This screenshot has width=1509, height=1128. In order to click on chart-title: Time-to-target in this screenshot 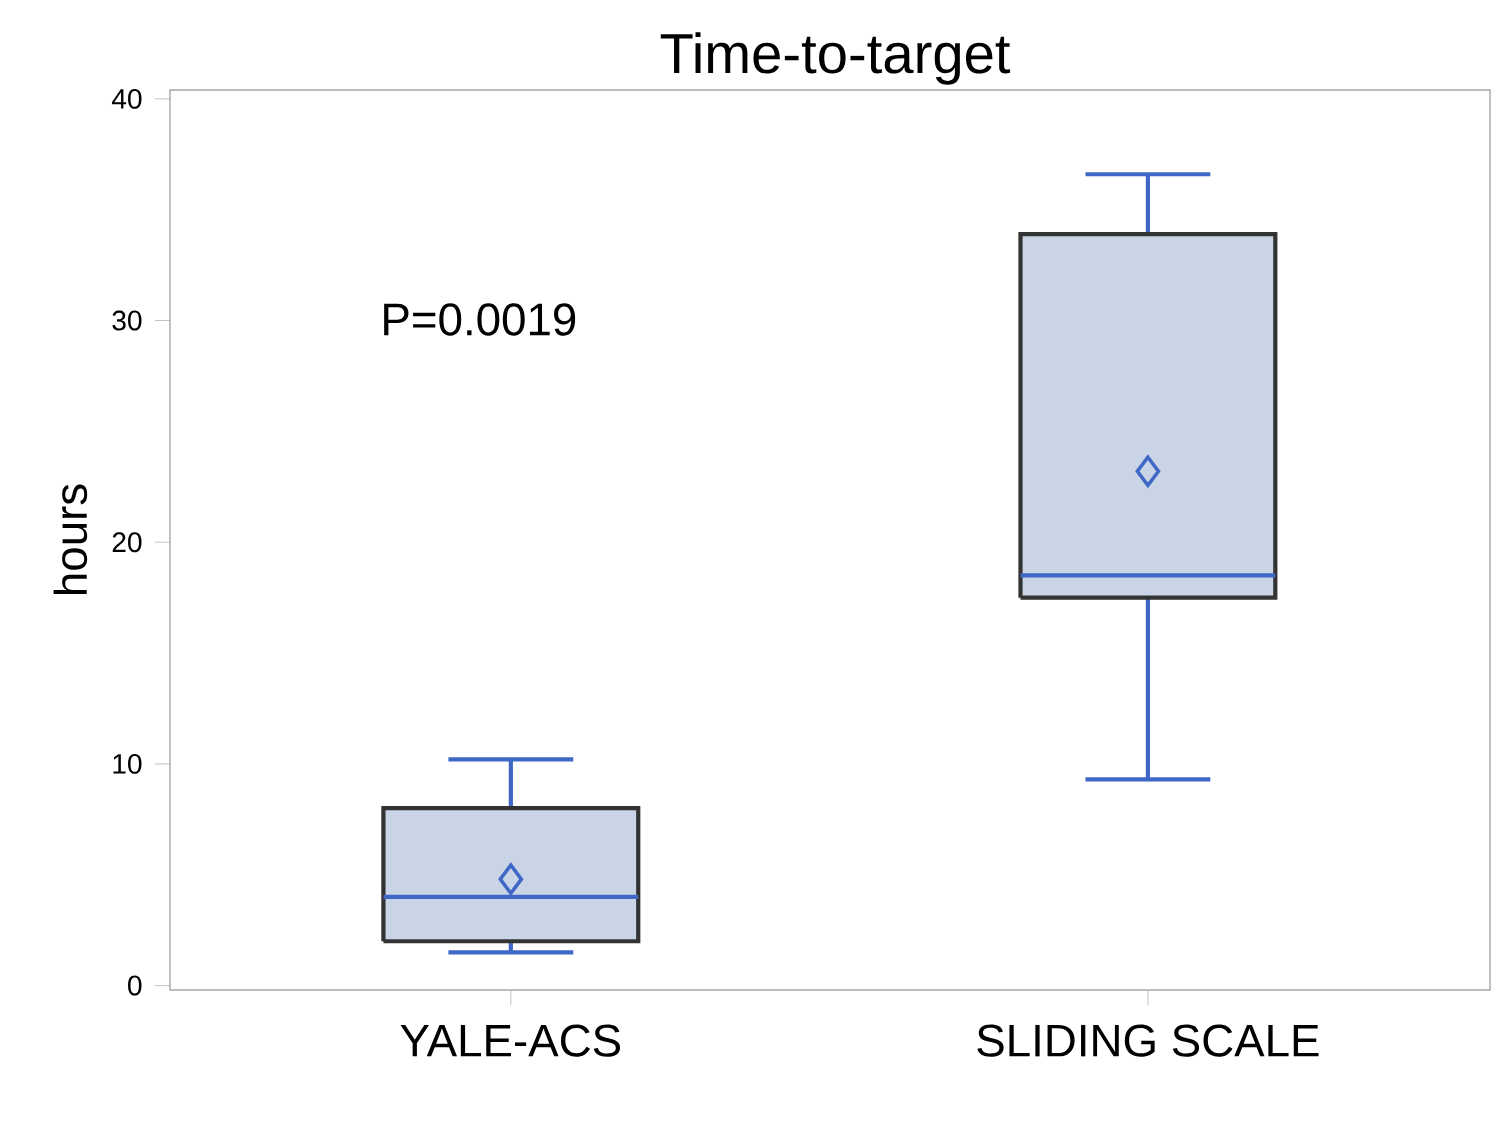, I will do `click(835, 58)`.